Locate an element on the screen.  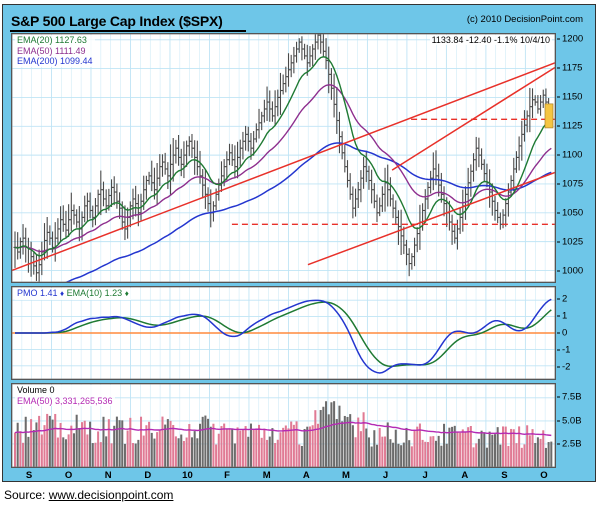
title-underline is located at coordinates (128, 31).